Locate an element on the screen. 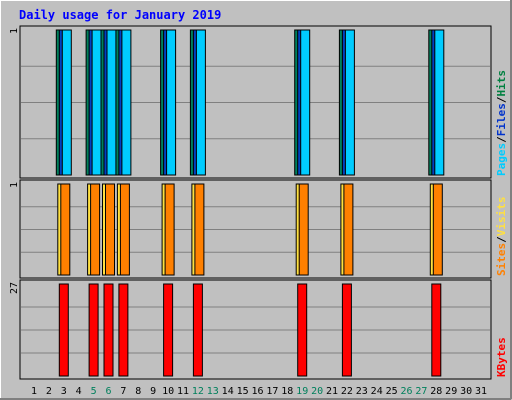  day-label: 7 is located at coordinates (123, 391).